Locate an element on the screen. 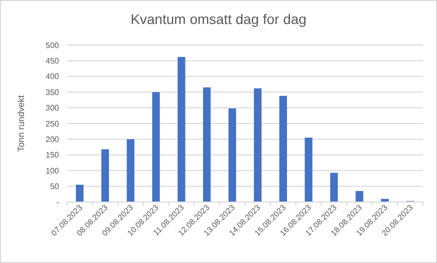 The width and height of the screenshot is (437, 263). y-tick-label: 300 is located at coordinates (53, 108).